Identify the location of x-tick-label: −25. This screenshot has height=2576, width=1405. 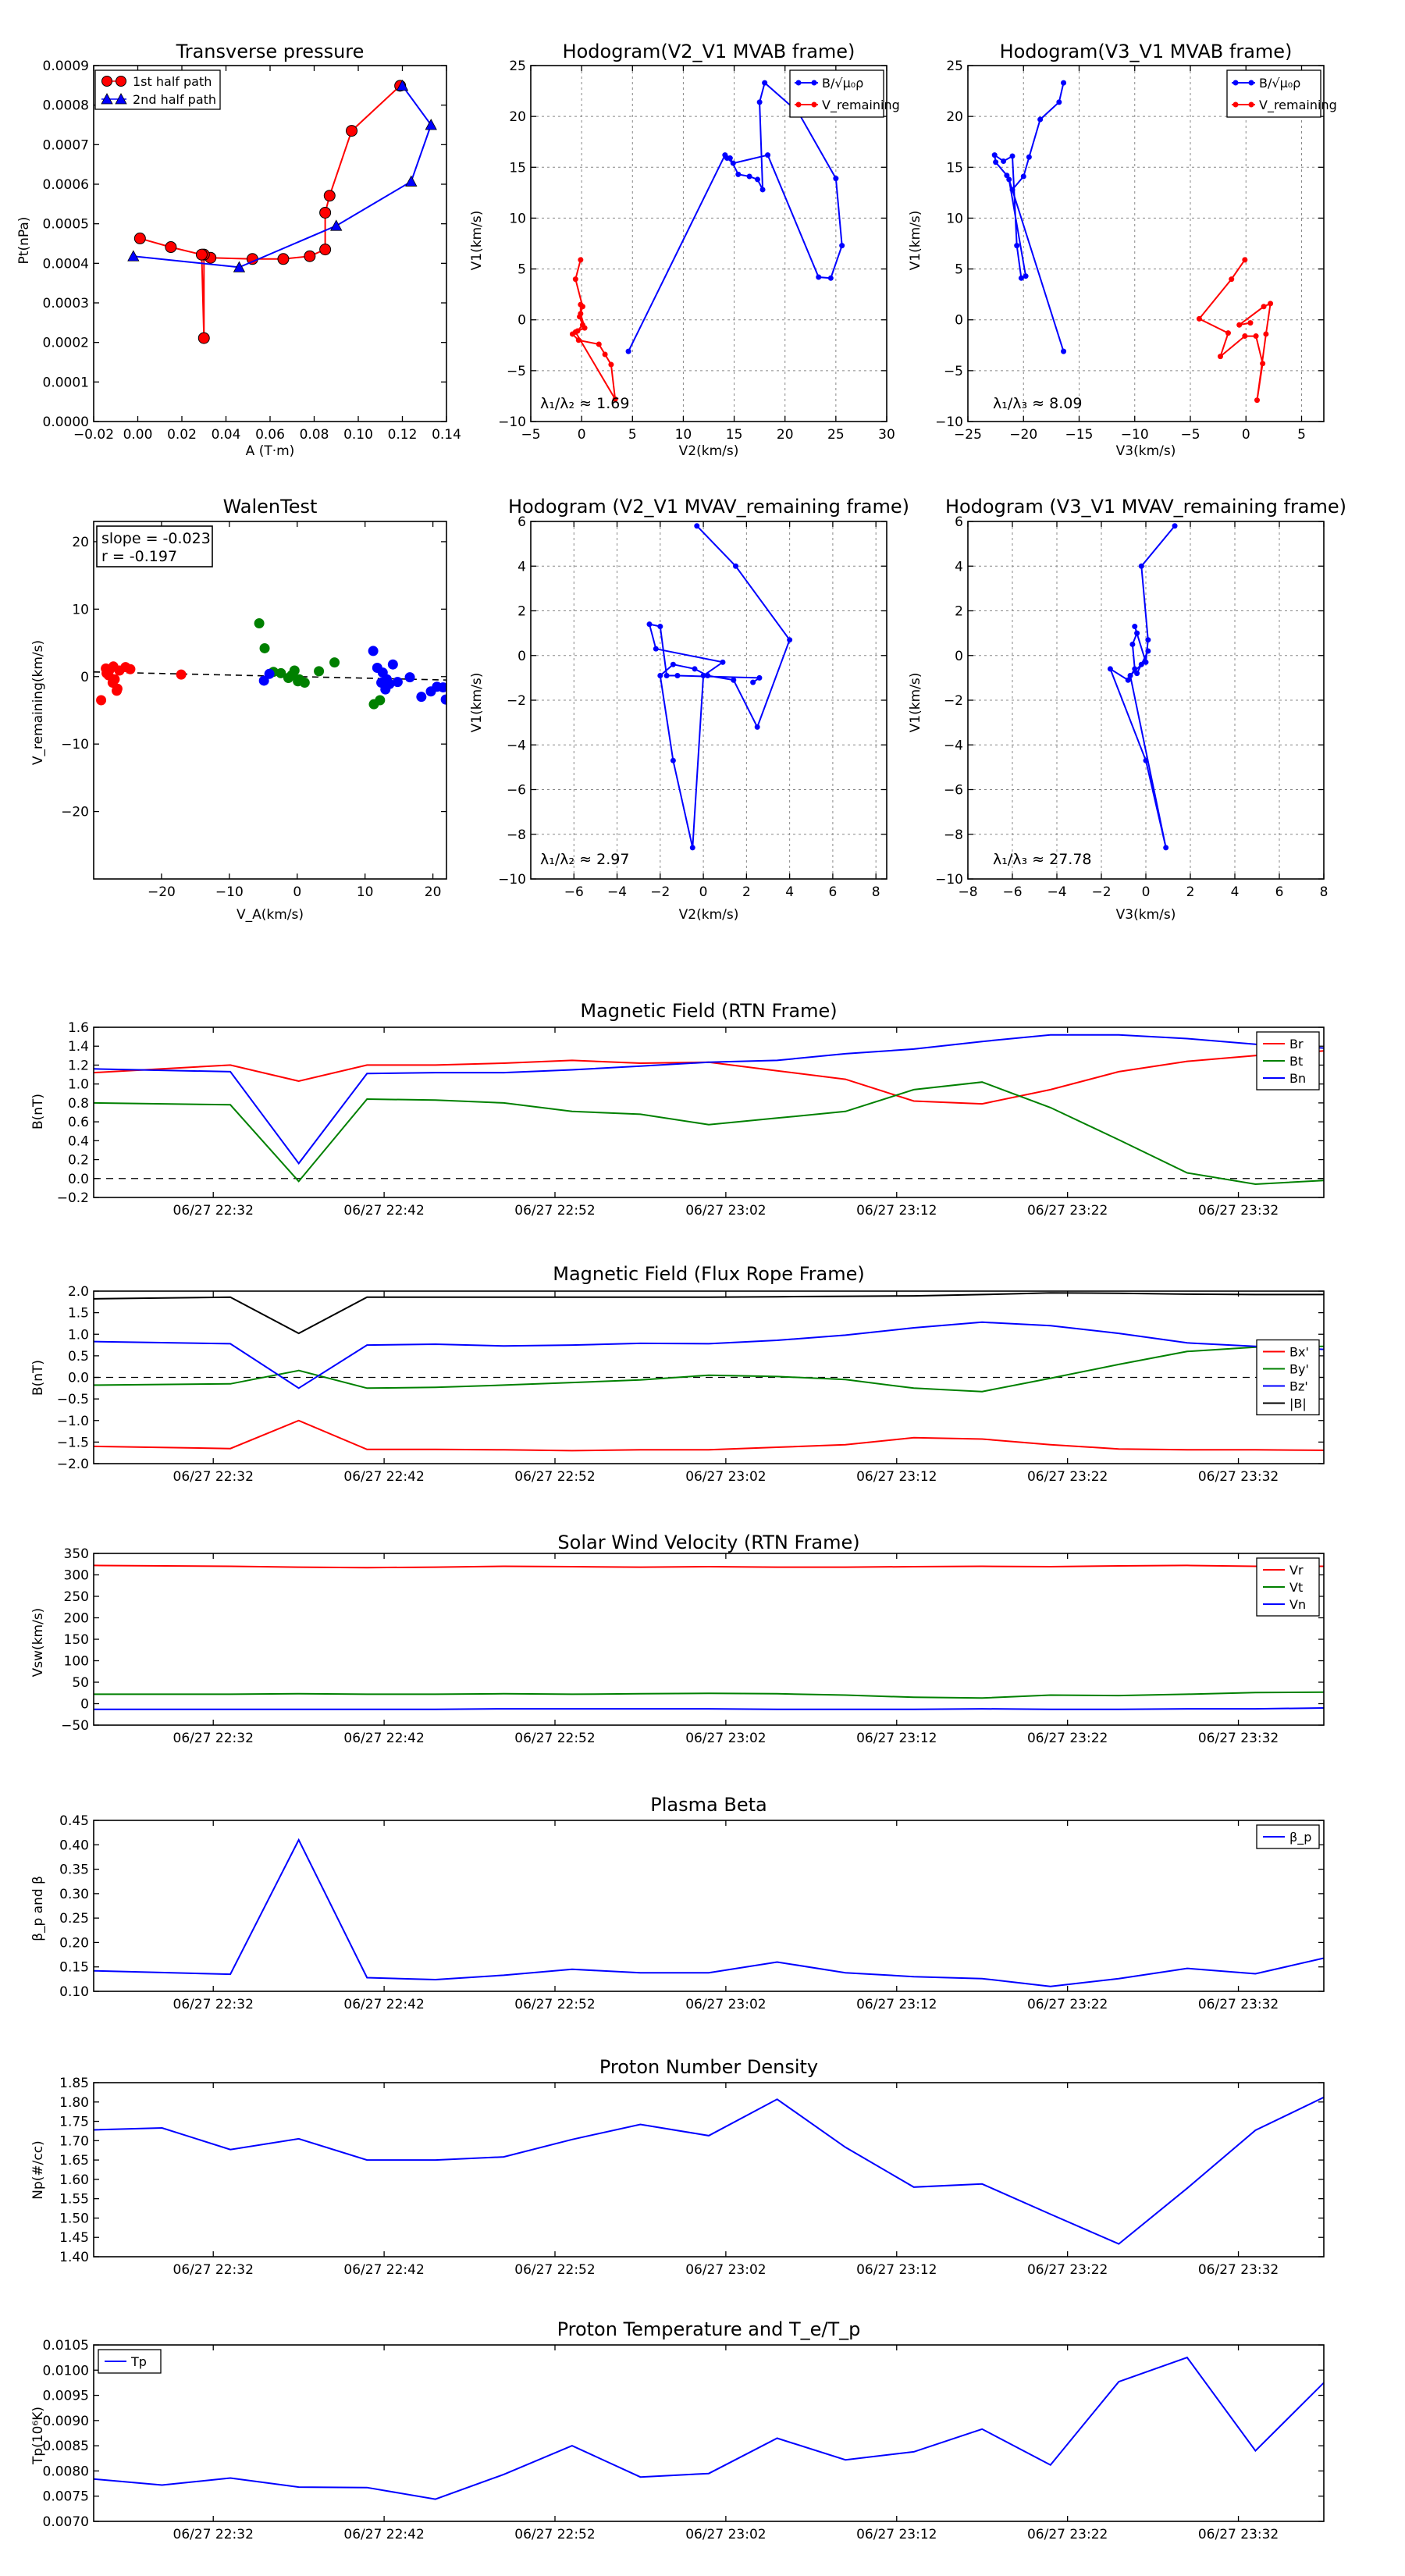
(968, 435).